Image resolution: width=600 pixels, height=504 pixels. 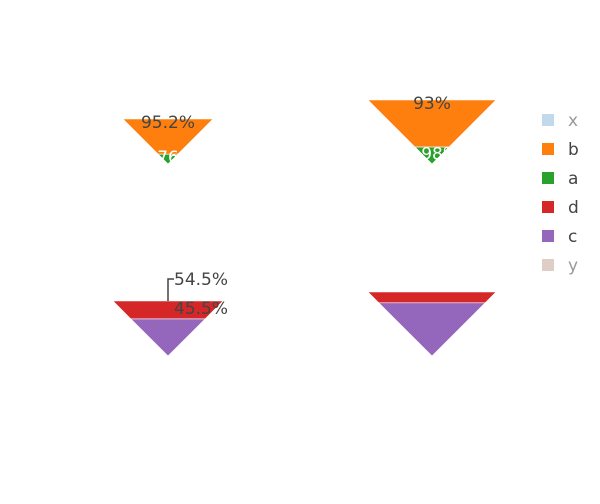 What do you see at coordinates (573, 208) in the screenshot?
I see `legend-label-d: d` at bounding box center [573, 208].